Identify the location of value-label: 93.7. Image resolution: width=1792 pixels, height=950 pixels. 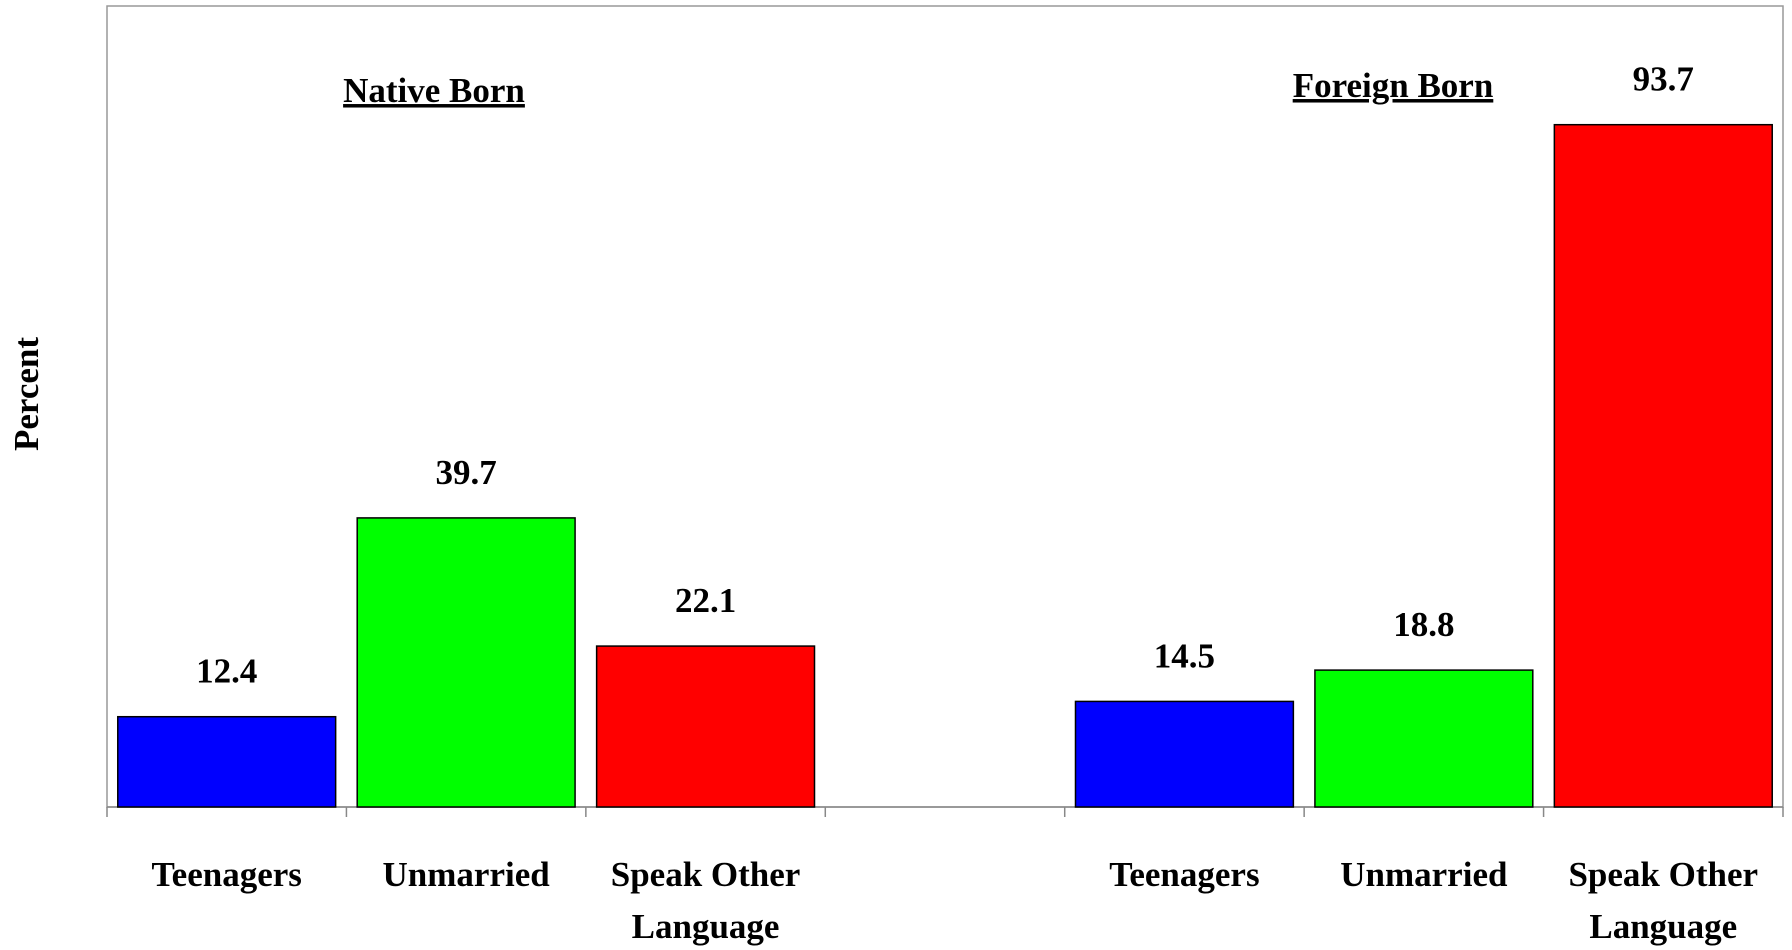
(1663, 79).